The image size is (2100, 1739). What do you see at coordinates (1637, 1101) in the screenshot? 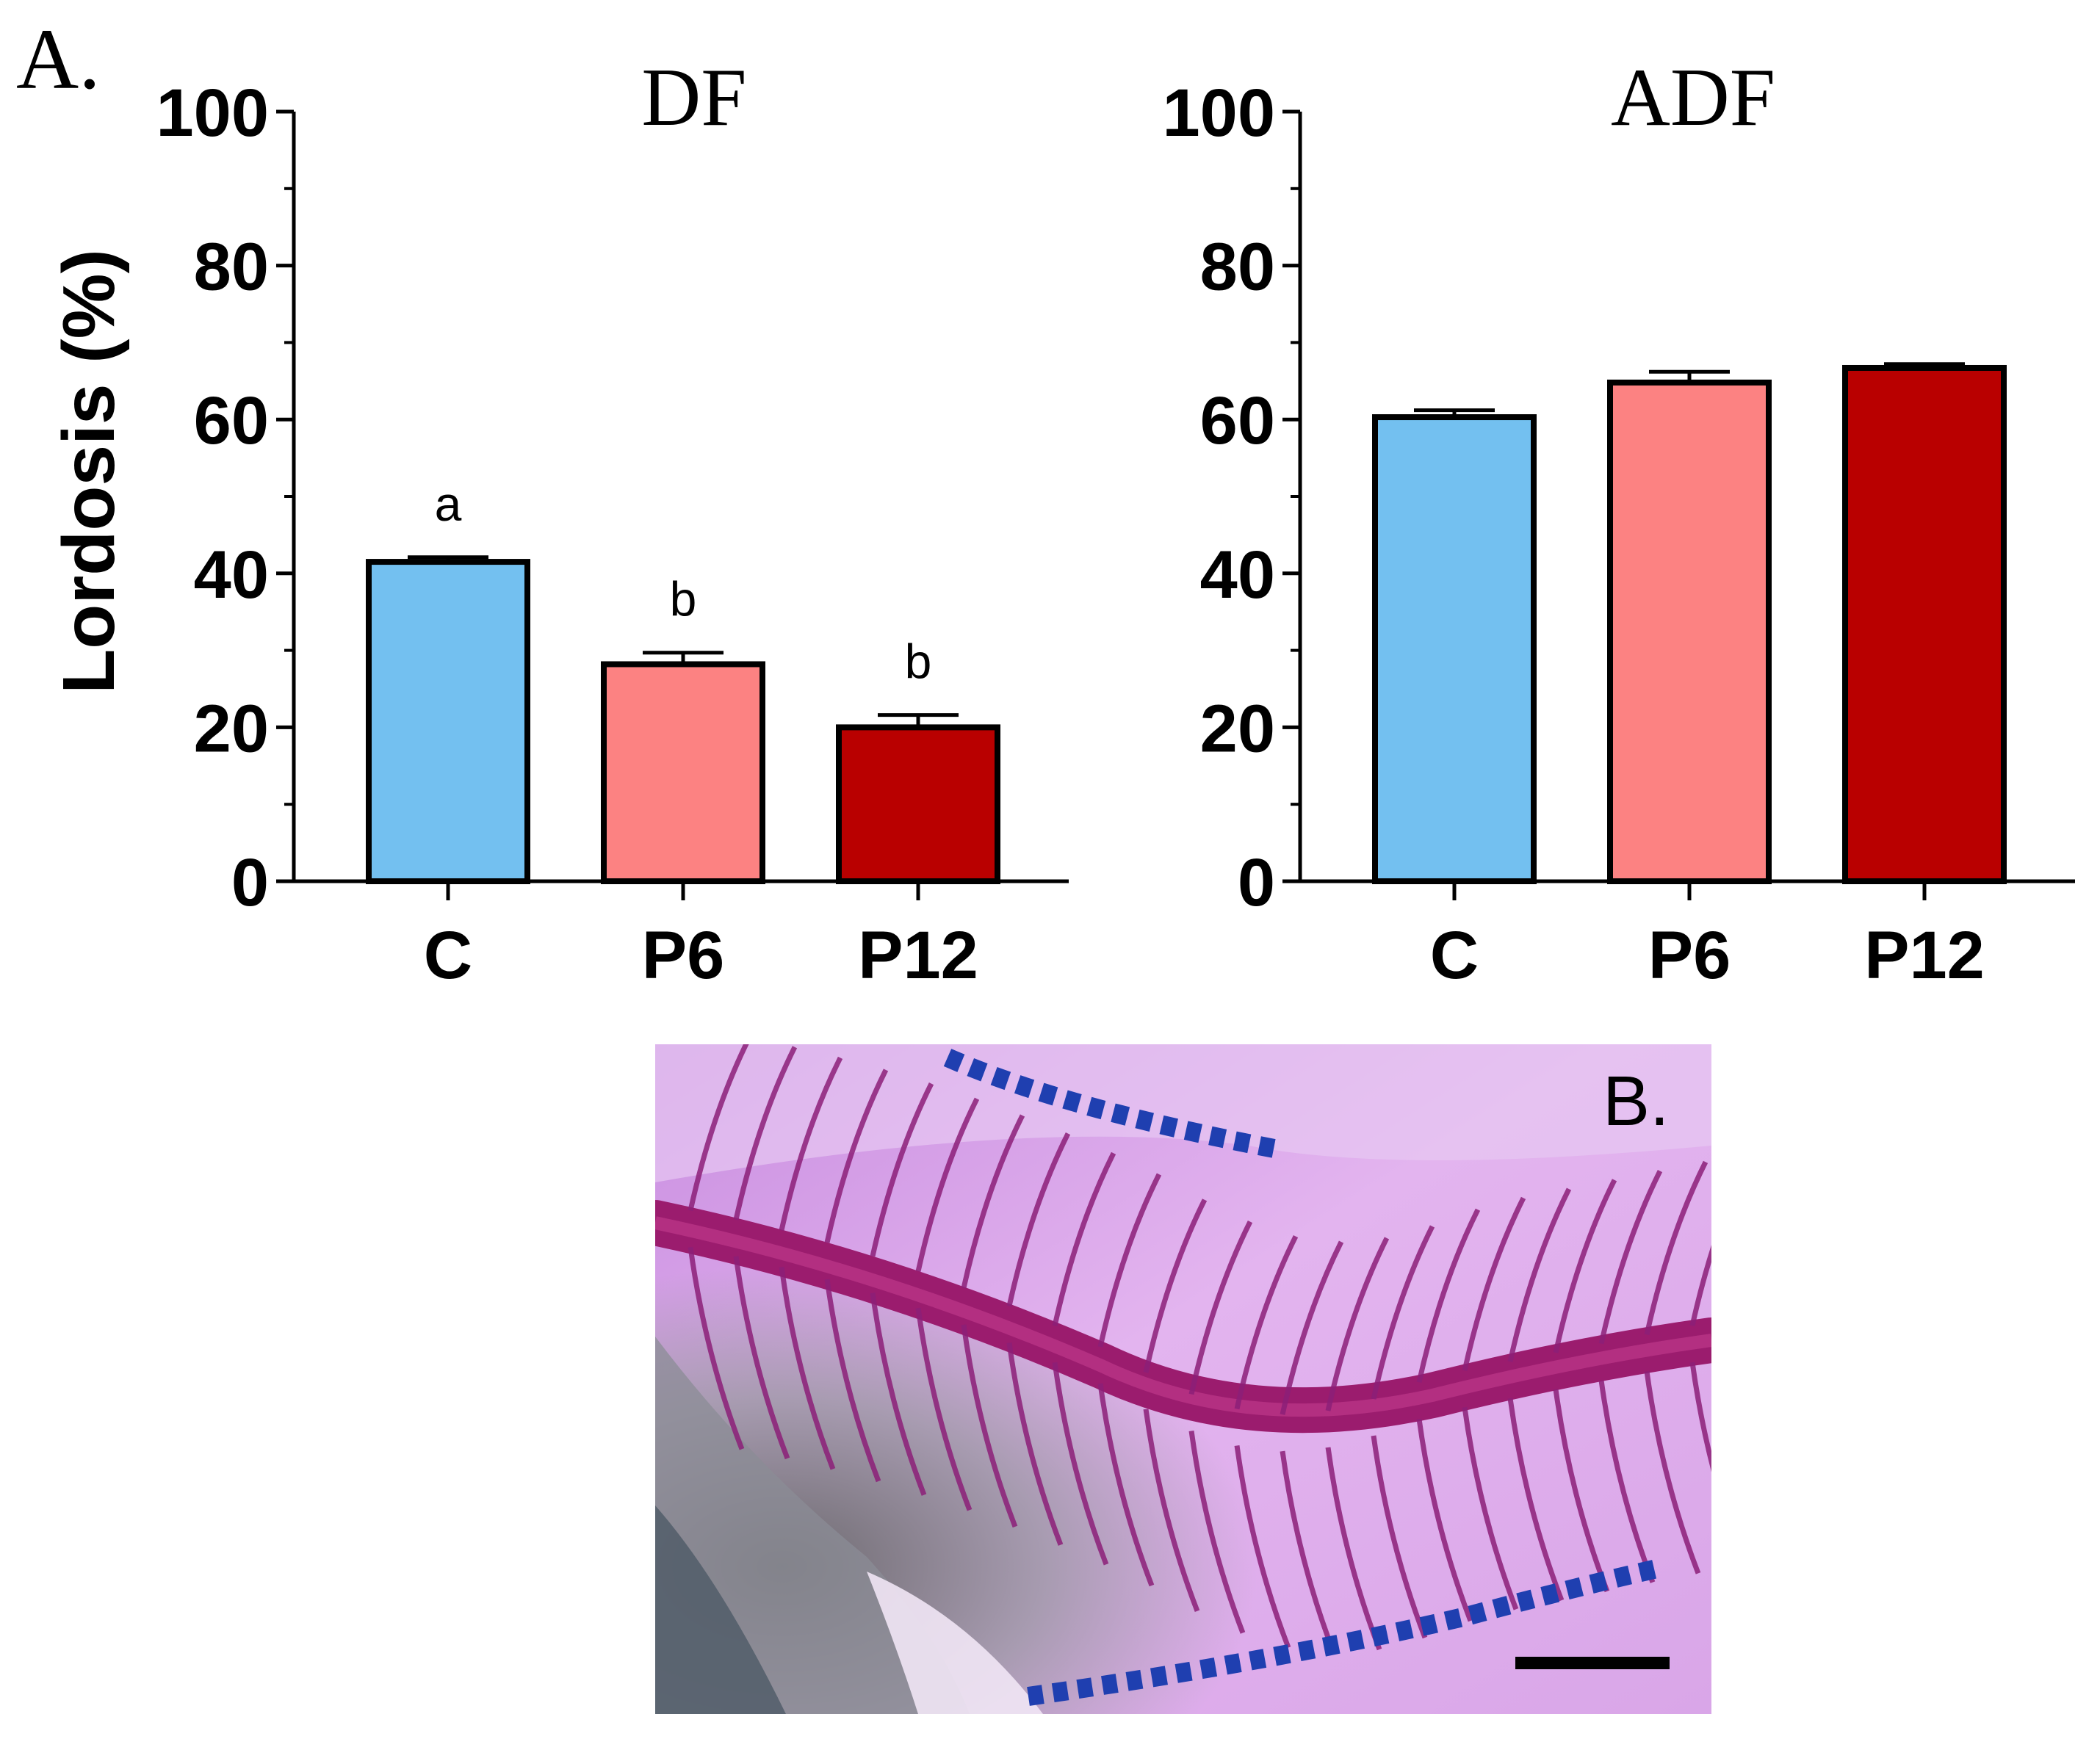
I see `panel-b-label: B.` at bounding box center [1637, 1101].